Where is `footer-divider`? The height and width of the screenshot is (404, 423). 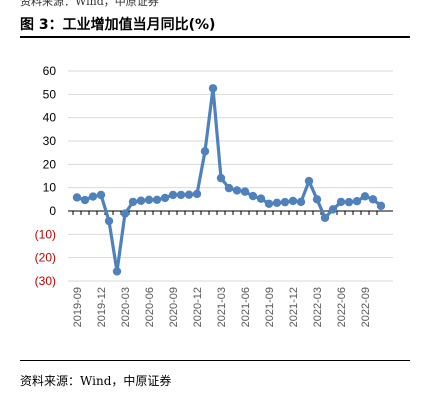 footer-divider is located at coordinates (215, 360).